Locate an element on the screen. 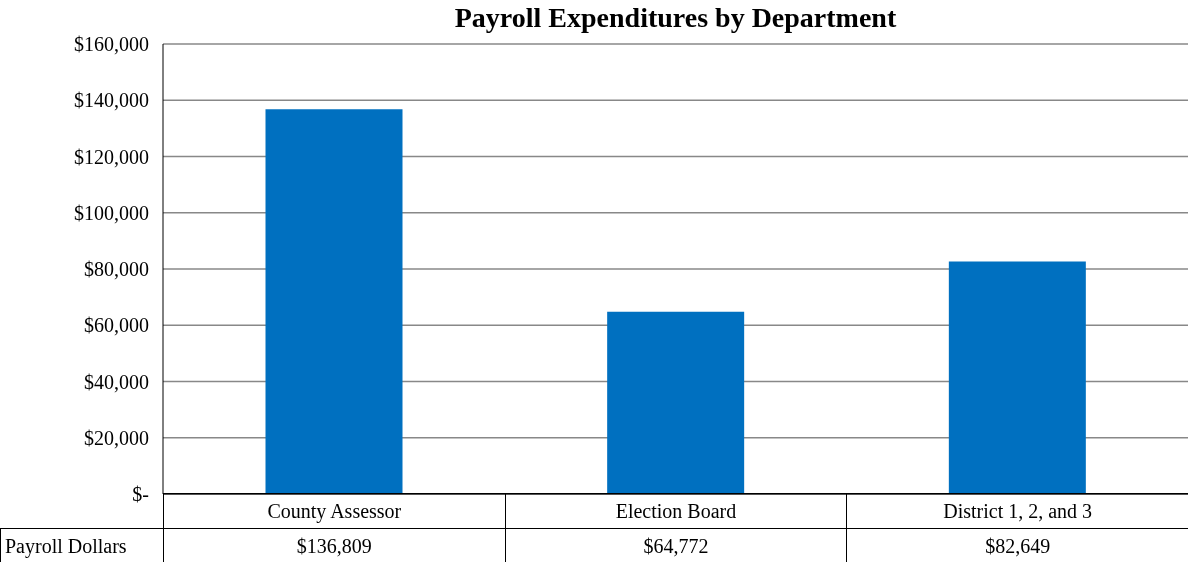 Image resolution: width=1188 pixels, height=562 pixels. y-tick-label: $80,000 is located at coordinates (116, 269).